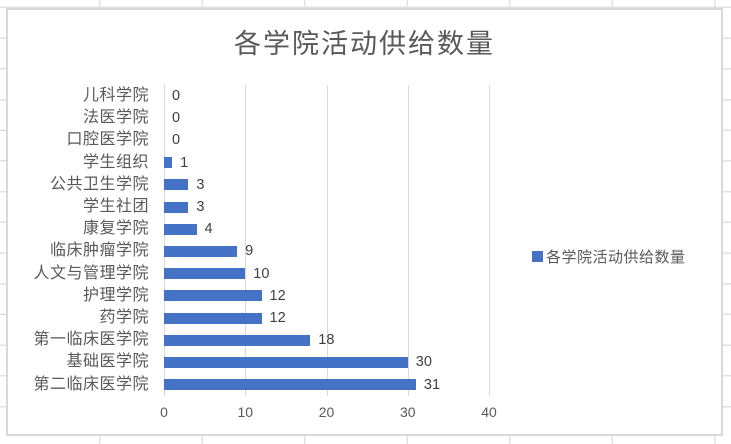 This screenshot has height=444, width=731. Describe the element at coordinates (326, 411) in the screenshot. I see `x-axis-tick-label: 20` at that location.